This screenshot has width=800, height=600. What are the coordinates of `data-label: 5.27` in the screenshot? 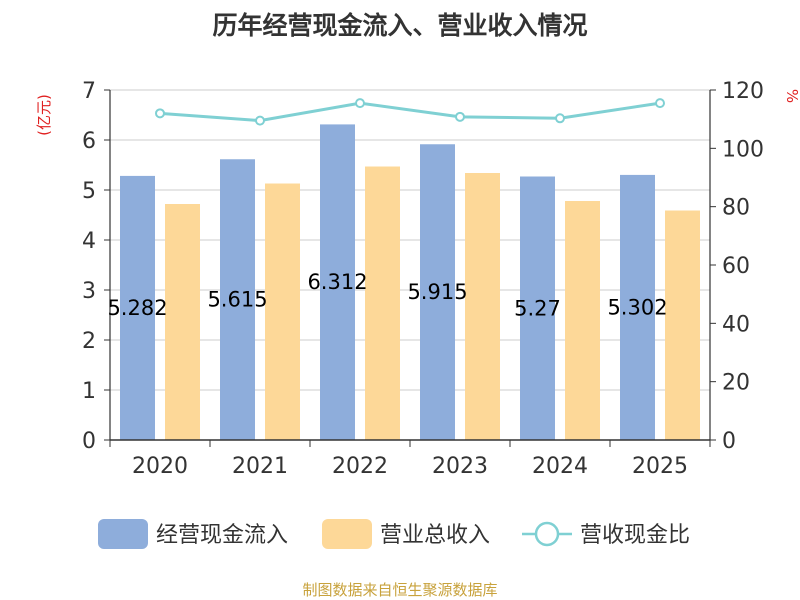 It's located at (537, 308).